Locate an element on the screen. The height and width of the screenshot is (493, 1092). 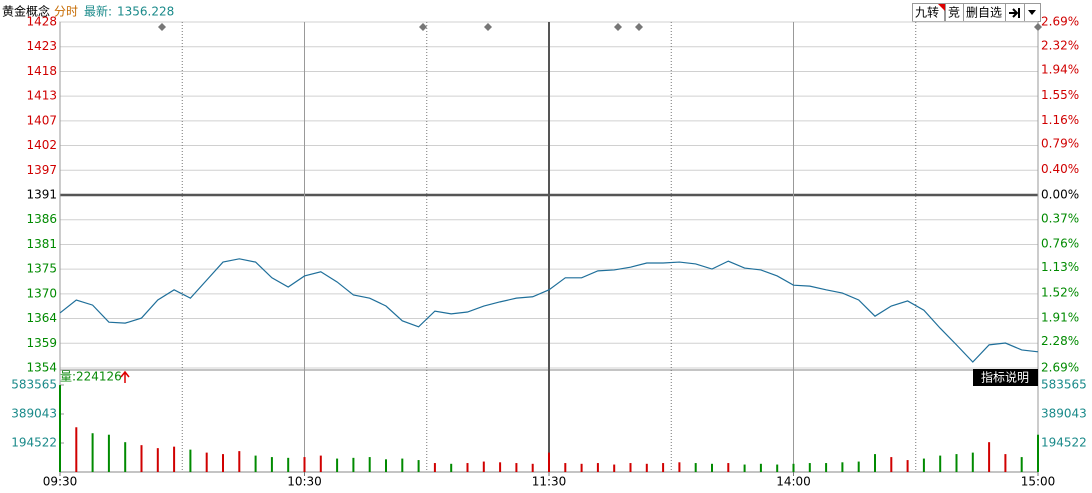
y-tick-label: 1413 is located at coordinates (41, 96).